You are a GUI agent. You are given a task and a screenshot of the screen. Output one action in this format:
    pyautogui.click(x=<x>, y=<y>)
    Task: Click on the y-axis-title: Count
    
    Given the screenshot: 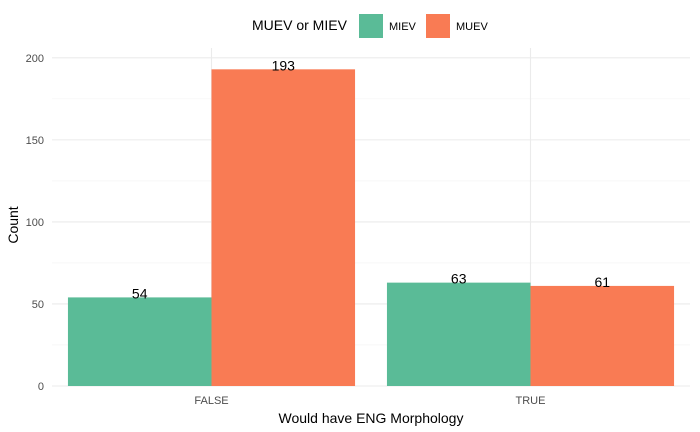 What is the action you would take?
    pyautogui.click(x=13, y=224)
    